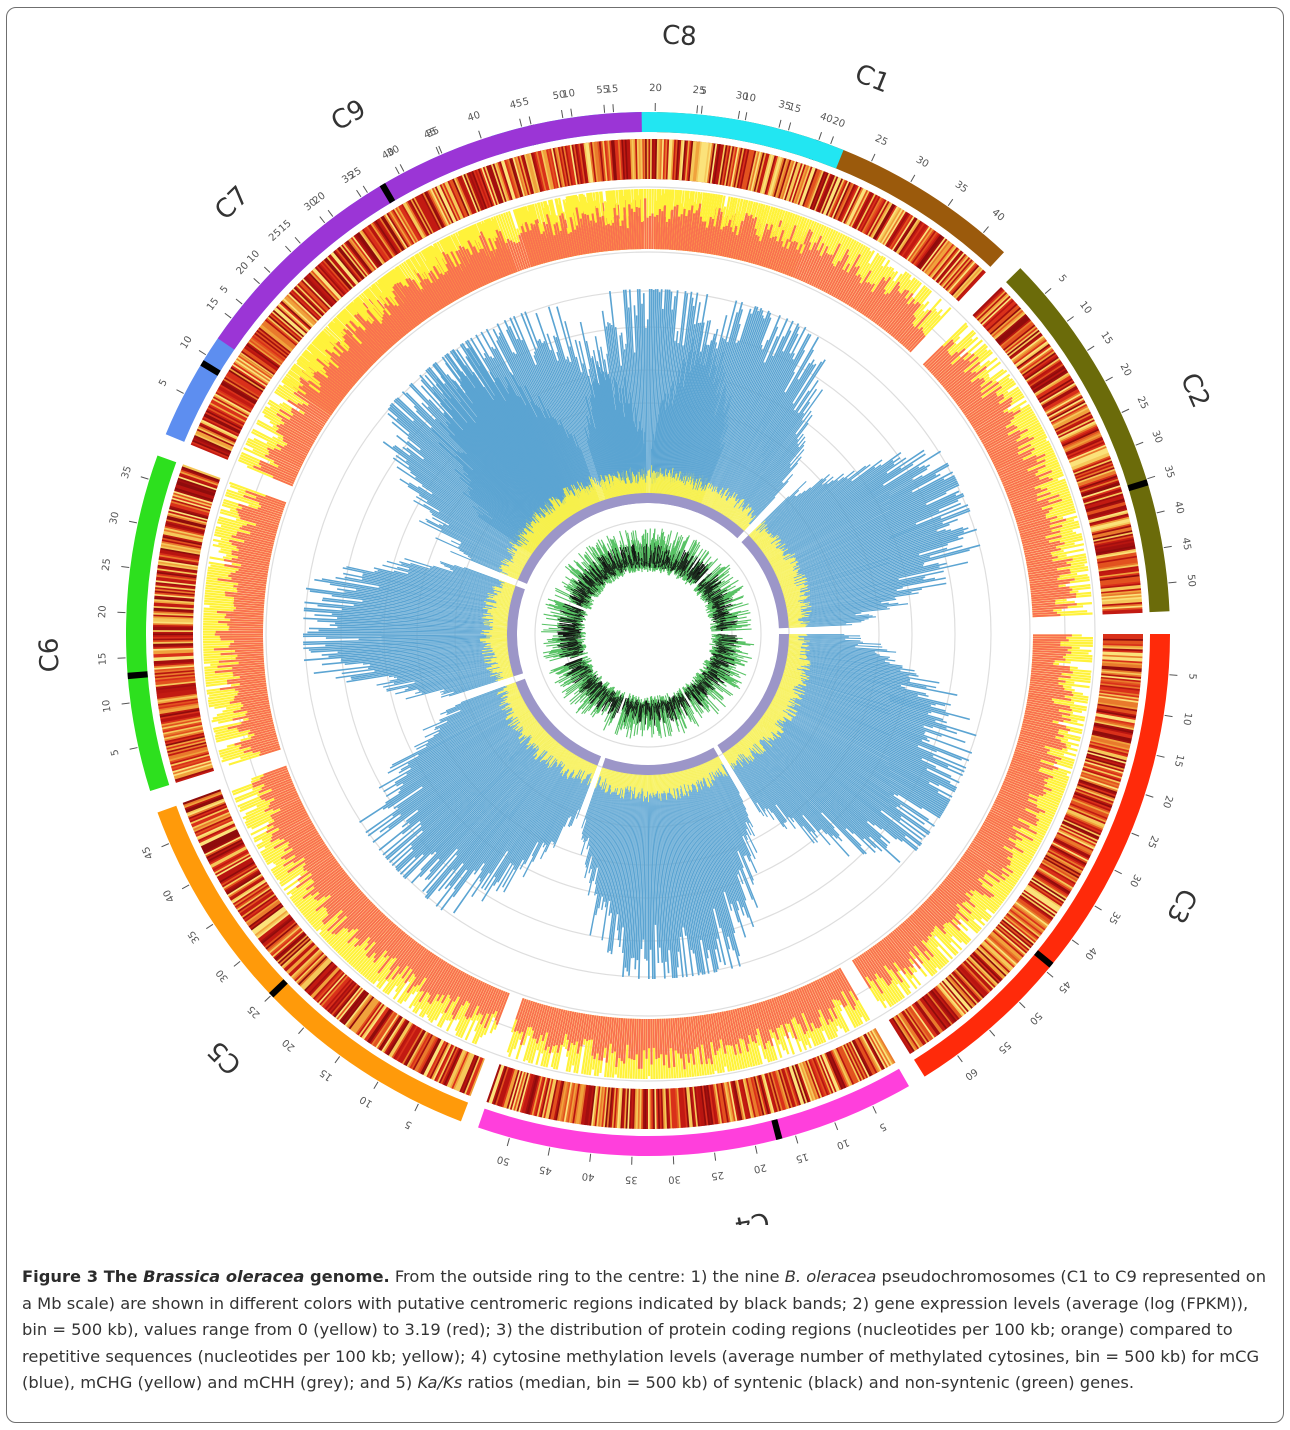 This screenshot has height=1430, width=1290. What do you see at coordinates (1125, 370) in the screenshot?
I see `tick-label: 20` at bounding box center [1125, 370].